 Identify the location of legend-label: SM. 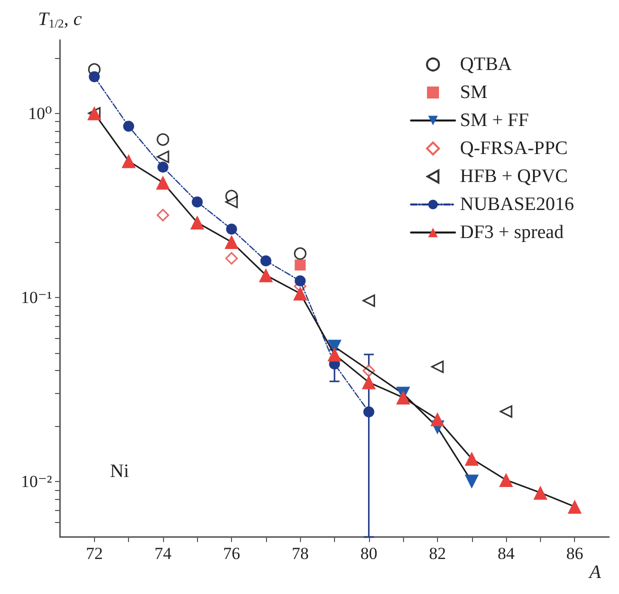
(474, 92).